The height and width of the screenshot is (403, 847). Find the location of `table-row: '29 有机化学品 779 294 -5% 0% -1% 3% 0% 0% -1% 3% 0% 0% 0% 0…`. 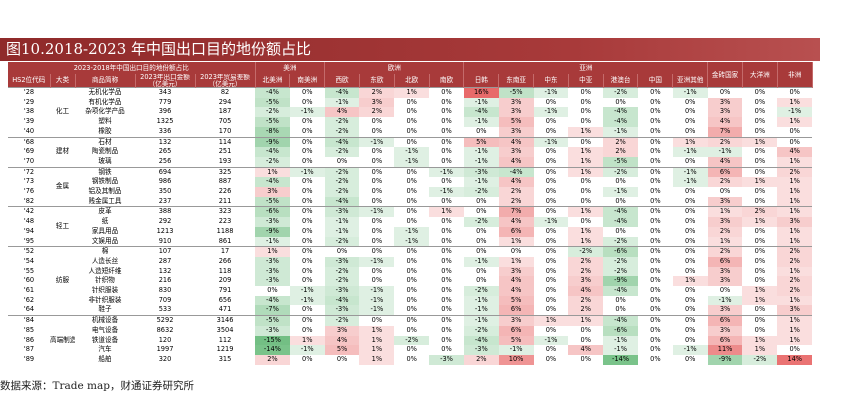

table-row: '29 有机化学品 779 294 -5% 0% -1% 3% 0% 0% -1% 3% 0% 0% 0% 0… is located at coordinates (410, 102).